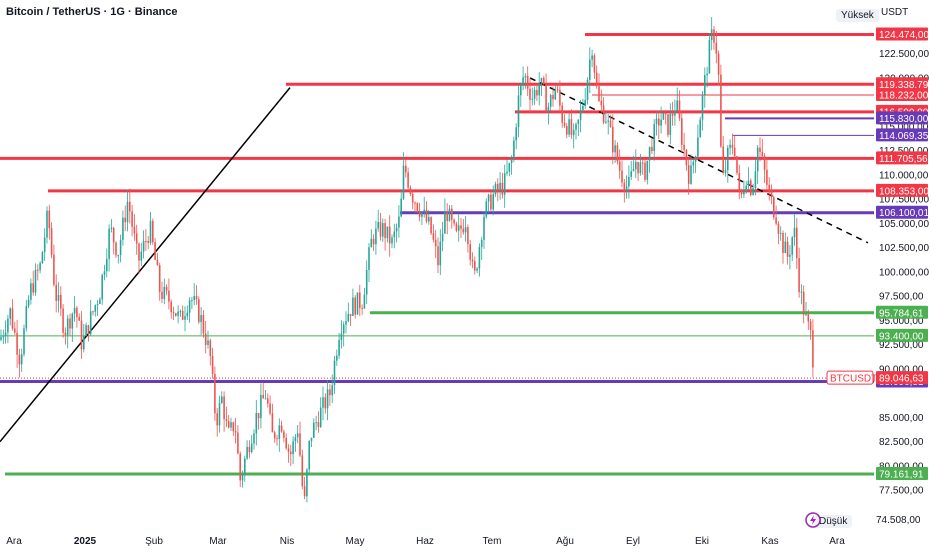 The height and width of the screenshot is (555, 932). What do you see at coordinates (904, 35) in the screenshot?
I see `level-tag-text: 124.474,00` at bounding box center [904, 35].